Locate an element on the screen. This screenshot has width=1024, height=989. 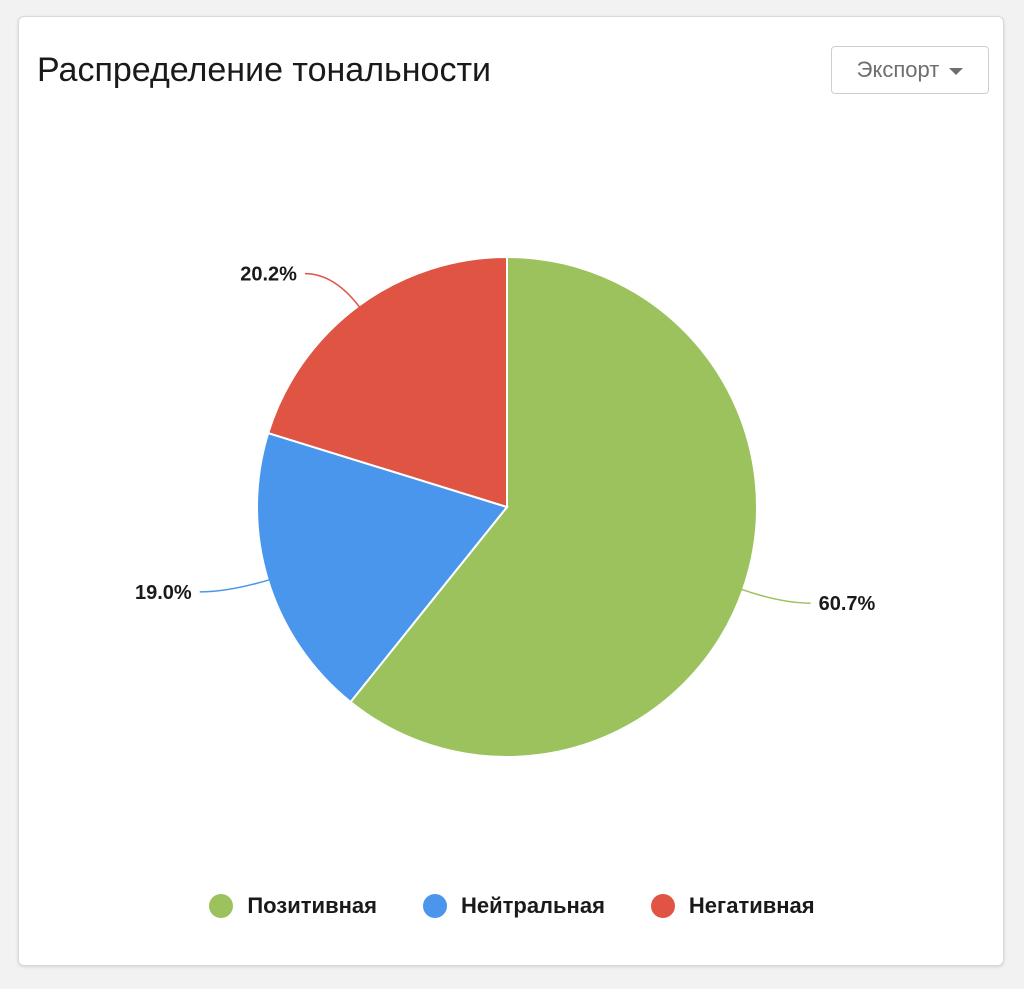
export-label: Экспорт is located at coordinates (898, 69).